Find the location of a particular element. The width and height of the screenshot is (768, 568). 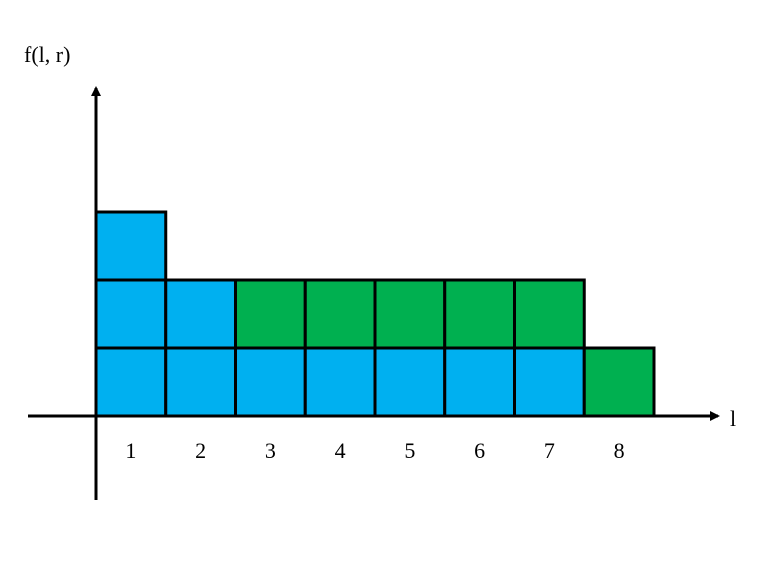

x-tick-label: 3 is located at coordinates (270, 450).